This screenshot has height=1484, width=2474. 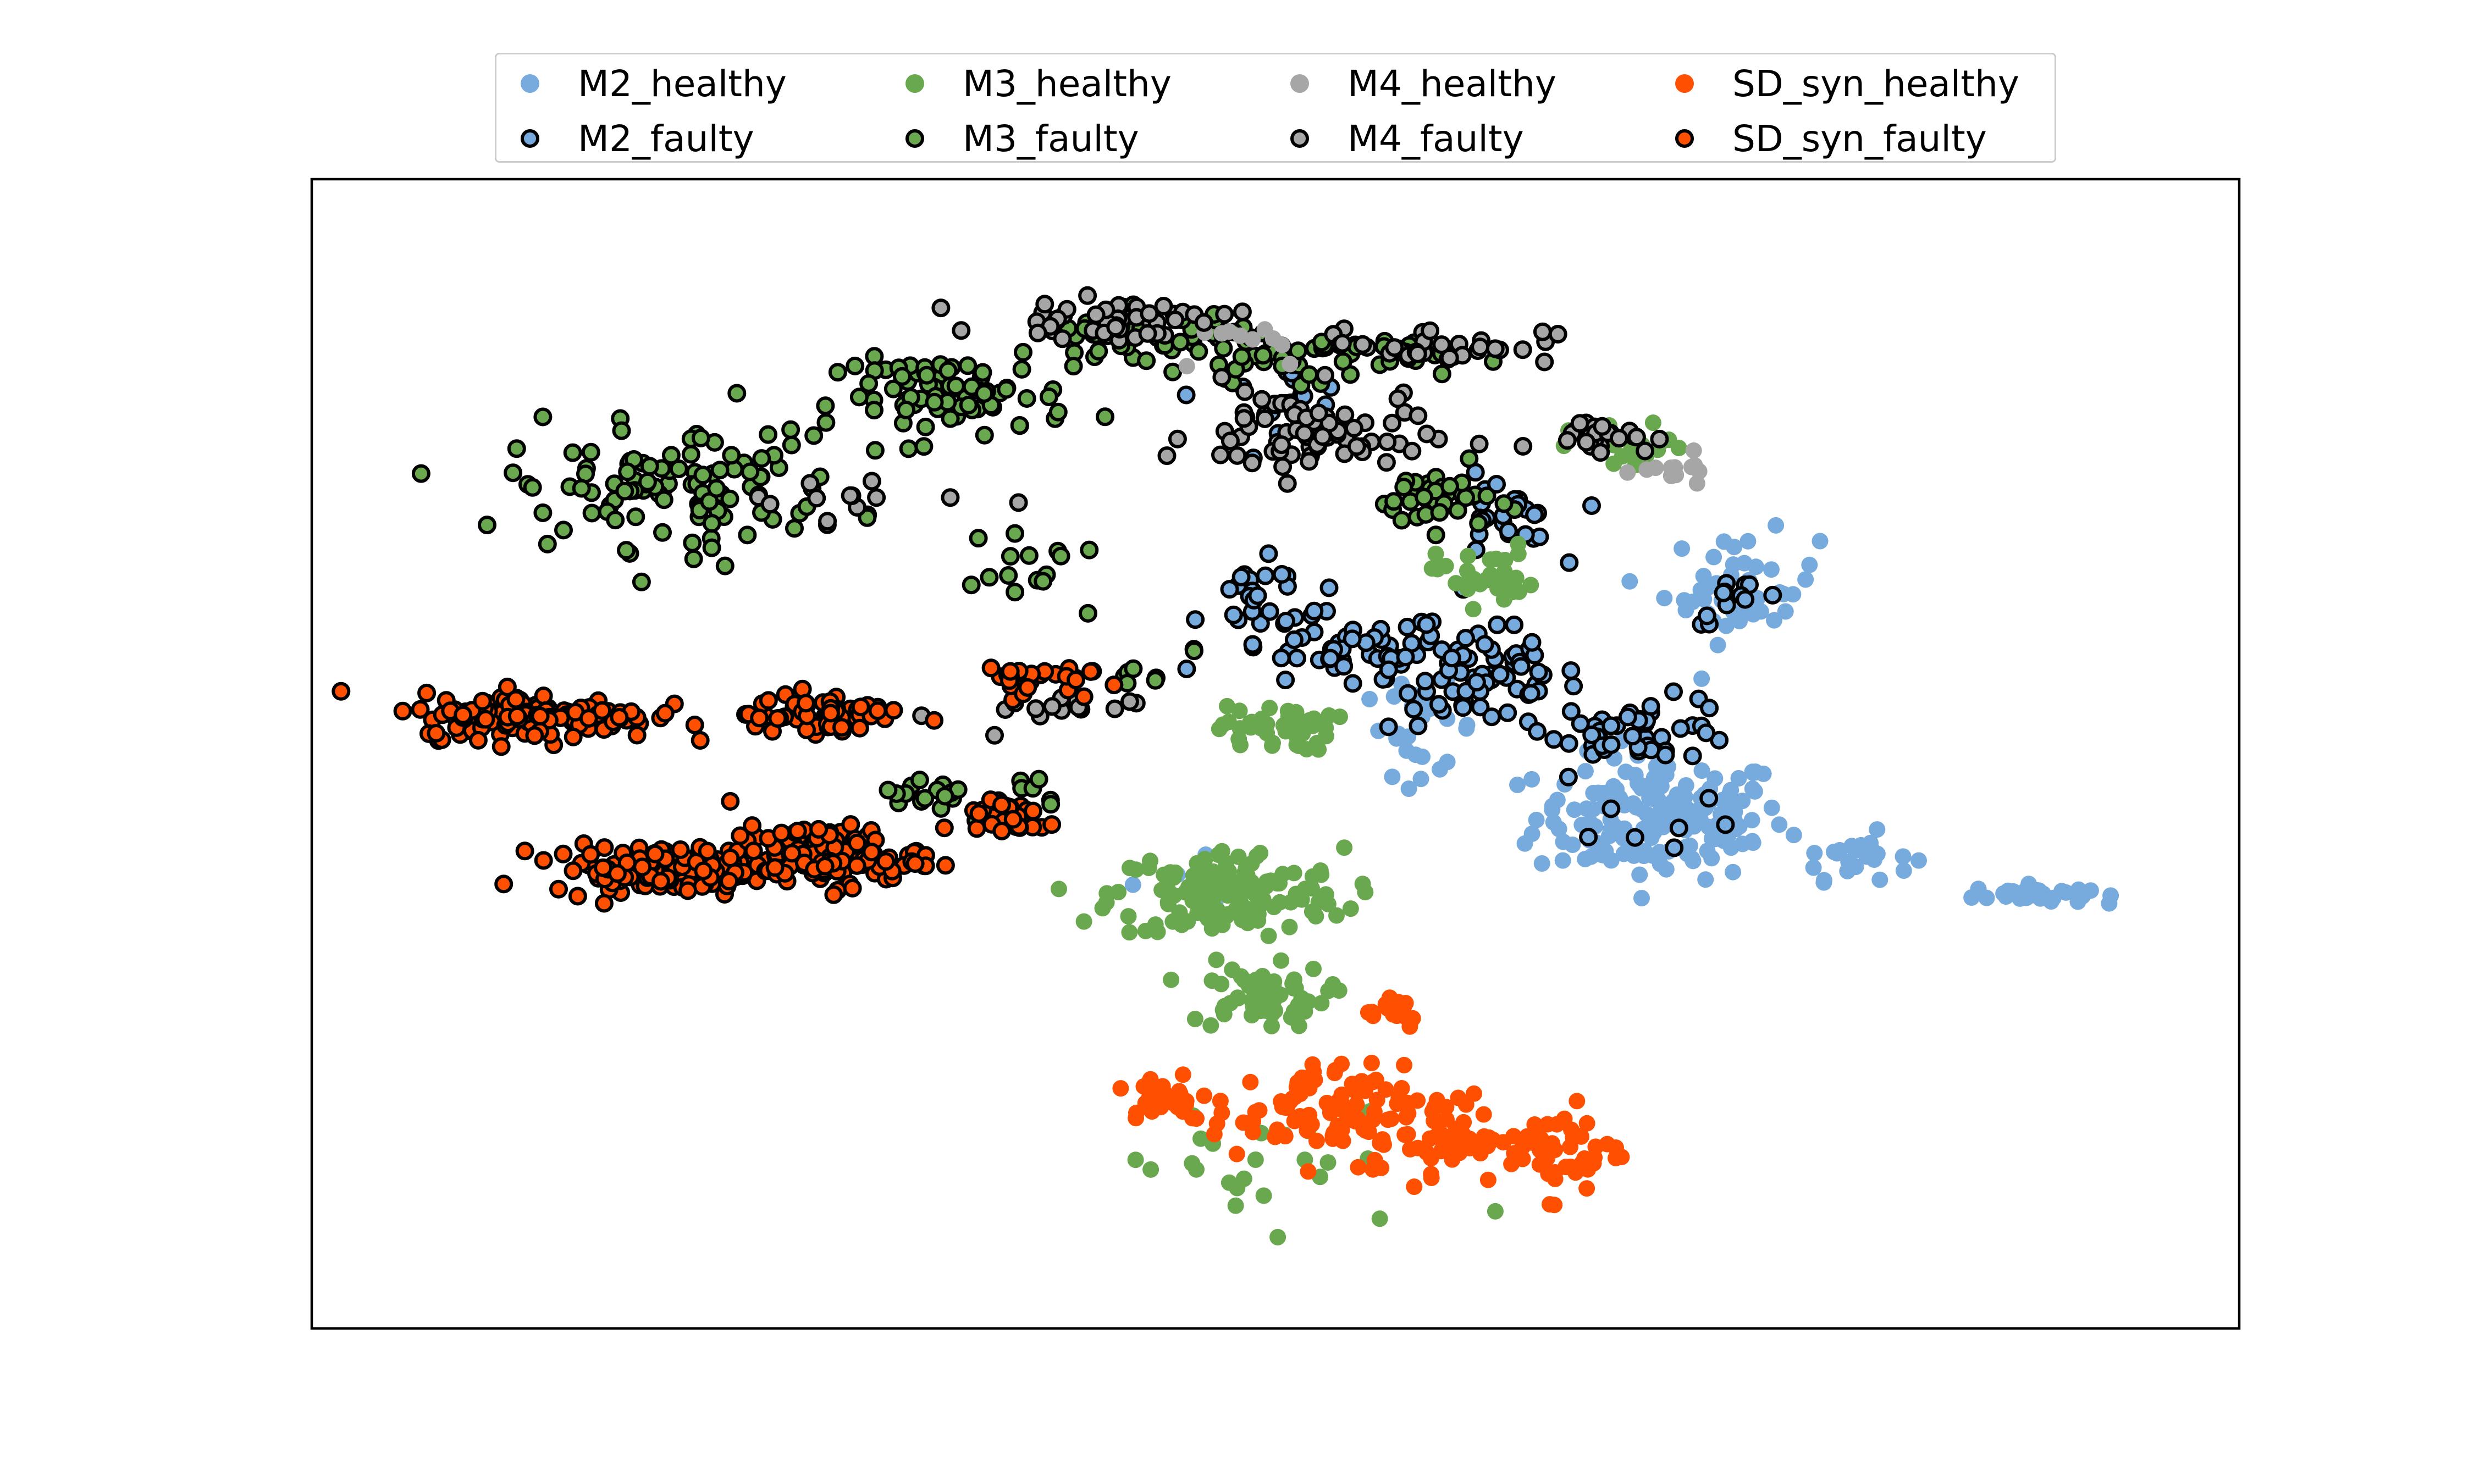 What do you see at coordinates (1010, 138) in the screenshot?
I see `legend-entry-m3-faulty: M3_faulty` at bounding box center [1010, 138].